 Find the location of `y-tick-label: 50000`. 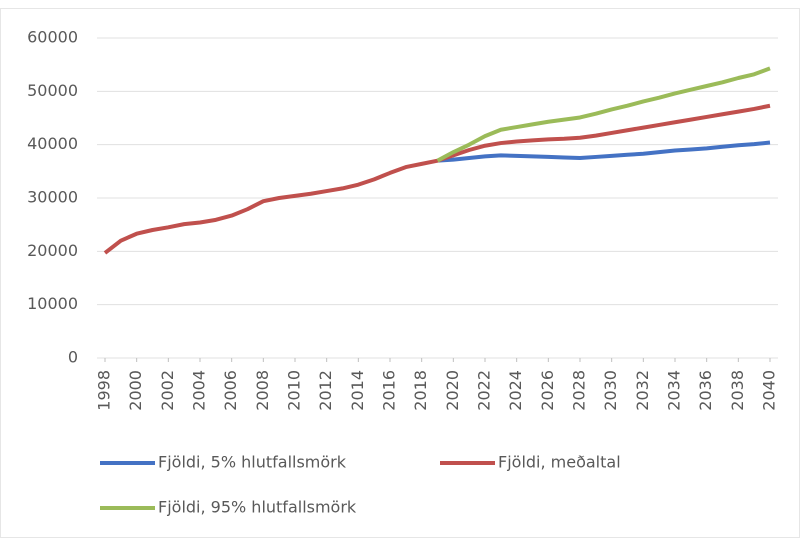

y-tick-label: 50000 is located at coordinates (52, 90).